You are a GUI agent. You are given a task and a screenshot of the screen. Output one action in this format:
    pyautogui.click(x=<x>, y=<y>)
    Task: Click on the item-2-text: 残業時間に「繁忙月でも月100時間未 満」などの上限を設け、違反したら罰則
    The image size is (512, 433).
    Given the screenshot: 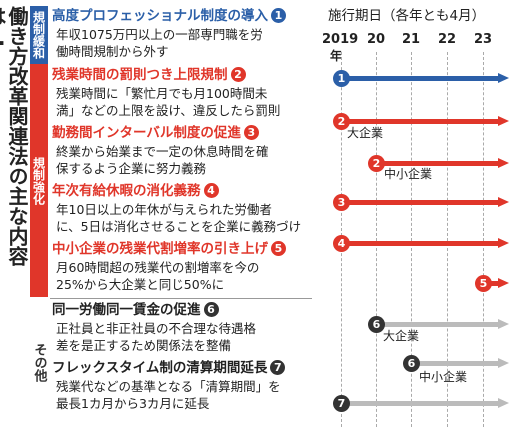 What is the action you would take?
    pyautogui.click(x=168, y=102)
    